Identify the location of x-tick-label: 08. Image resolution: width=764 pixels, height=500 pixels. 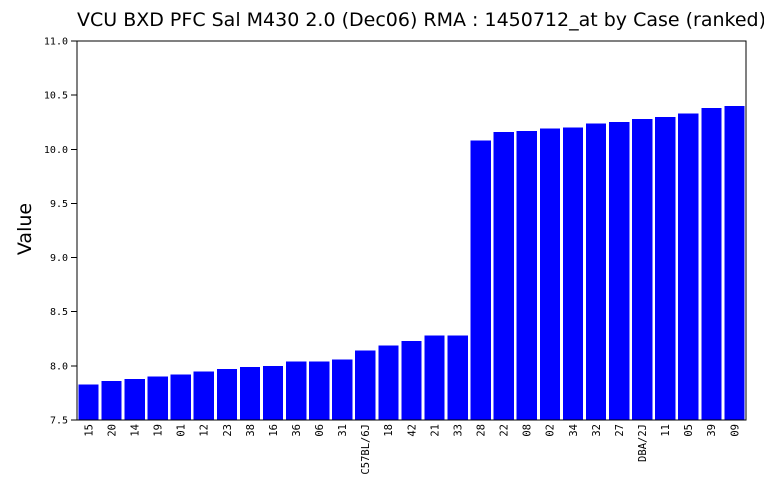
(528, 430).